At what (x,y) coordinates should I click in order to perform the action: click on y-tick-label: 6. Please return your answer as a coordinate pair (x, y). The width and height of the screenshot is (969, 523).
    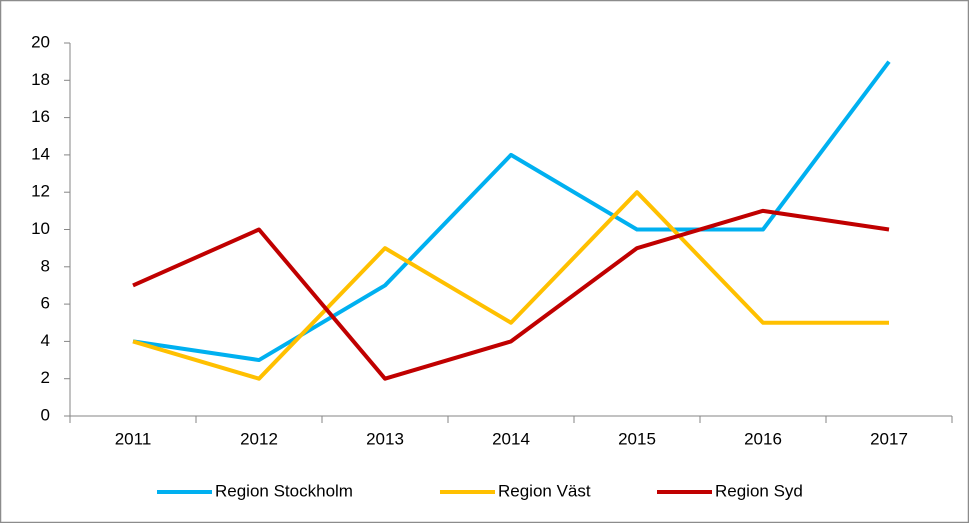
    Looking at the image, I should click on (45, 303).